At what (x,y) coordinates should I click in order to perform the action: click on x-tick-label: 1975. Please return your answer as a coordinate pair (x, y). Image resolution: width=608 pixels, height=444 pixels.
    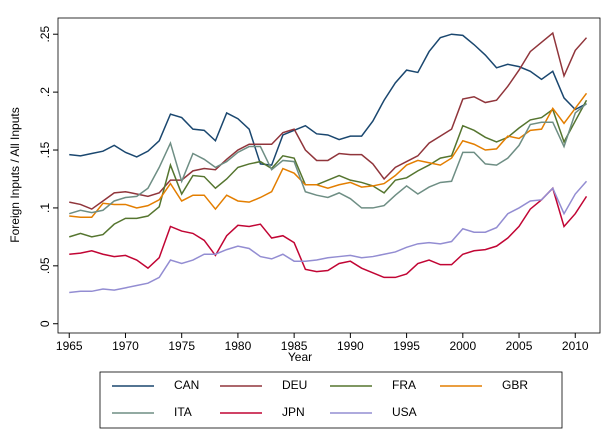
    Looking at the image, I should click on (181, 346).